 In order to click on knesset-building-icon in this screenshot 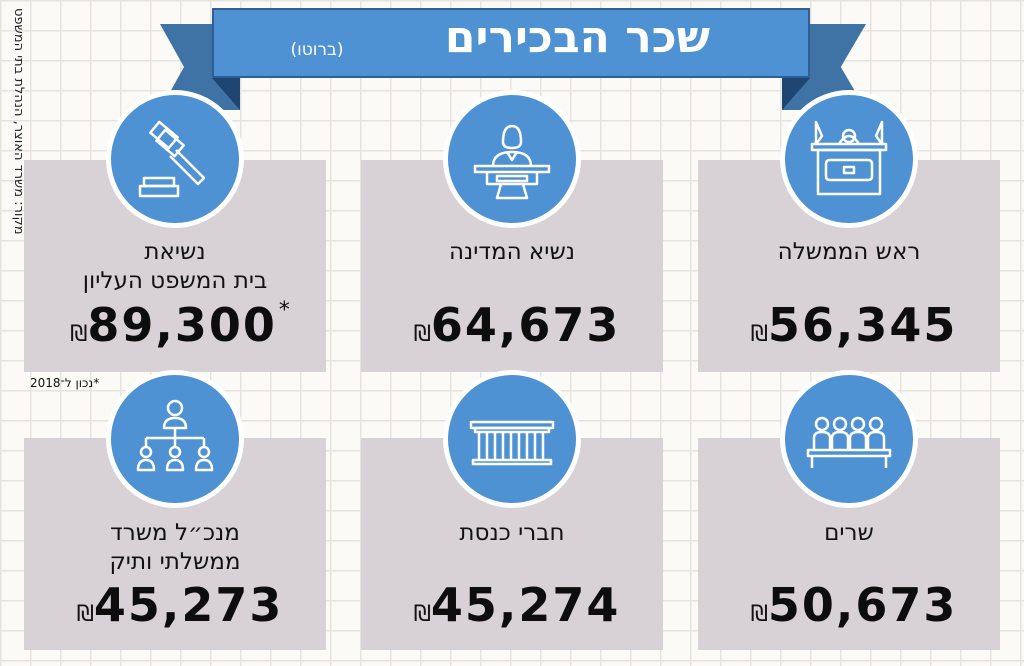, I will do `click(512, 443)`.